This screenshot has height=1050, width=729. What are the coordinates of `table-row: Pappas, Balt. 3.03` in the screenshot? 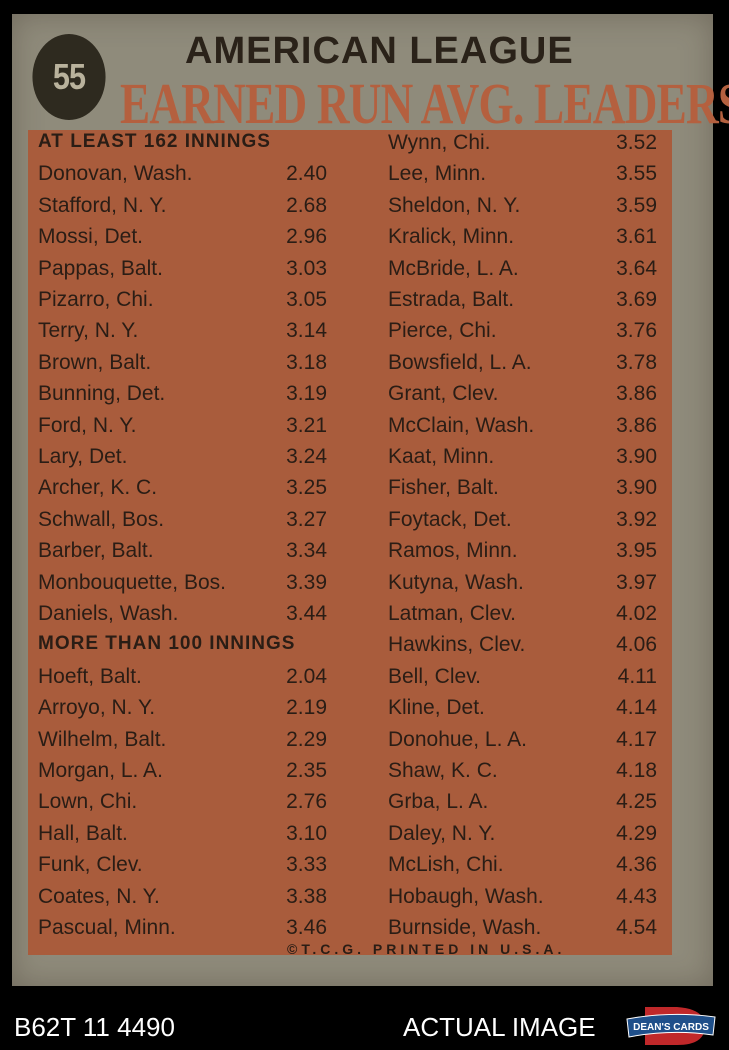 It's located at (182, 272).